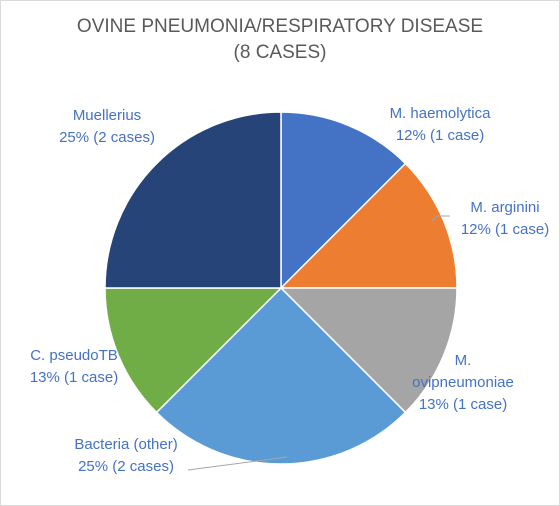  Describe the element at coordinates (193, 350) in the screenshot. I see `pie-slice-c-pseudotb` at that location.